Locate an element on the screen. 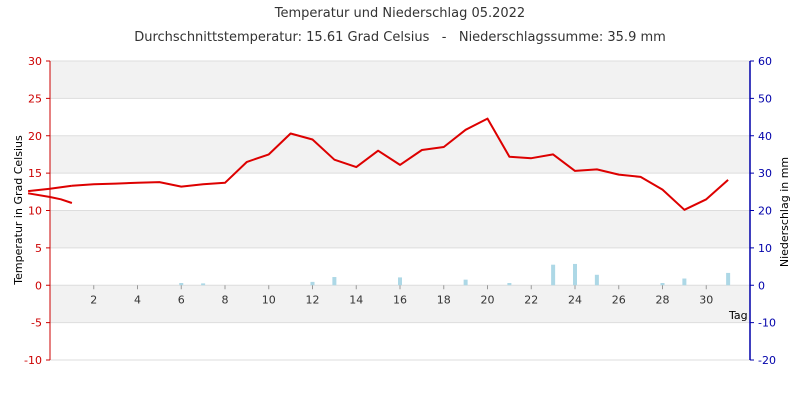 Image resolution: width=800 pixels, height=400 pixels. x-tick-label: 6 is located at coordinates (181, 299).